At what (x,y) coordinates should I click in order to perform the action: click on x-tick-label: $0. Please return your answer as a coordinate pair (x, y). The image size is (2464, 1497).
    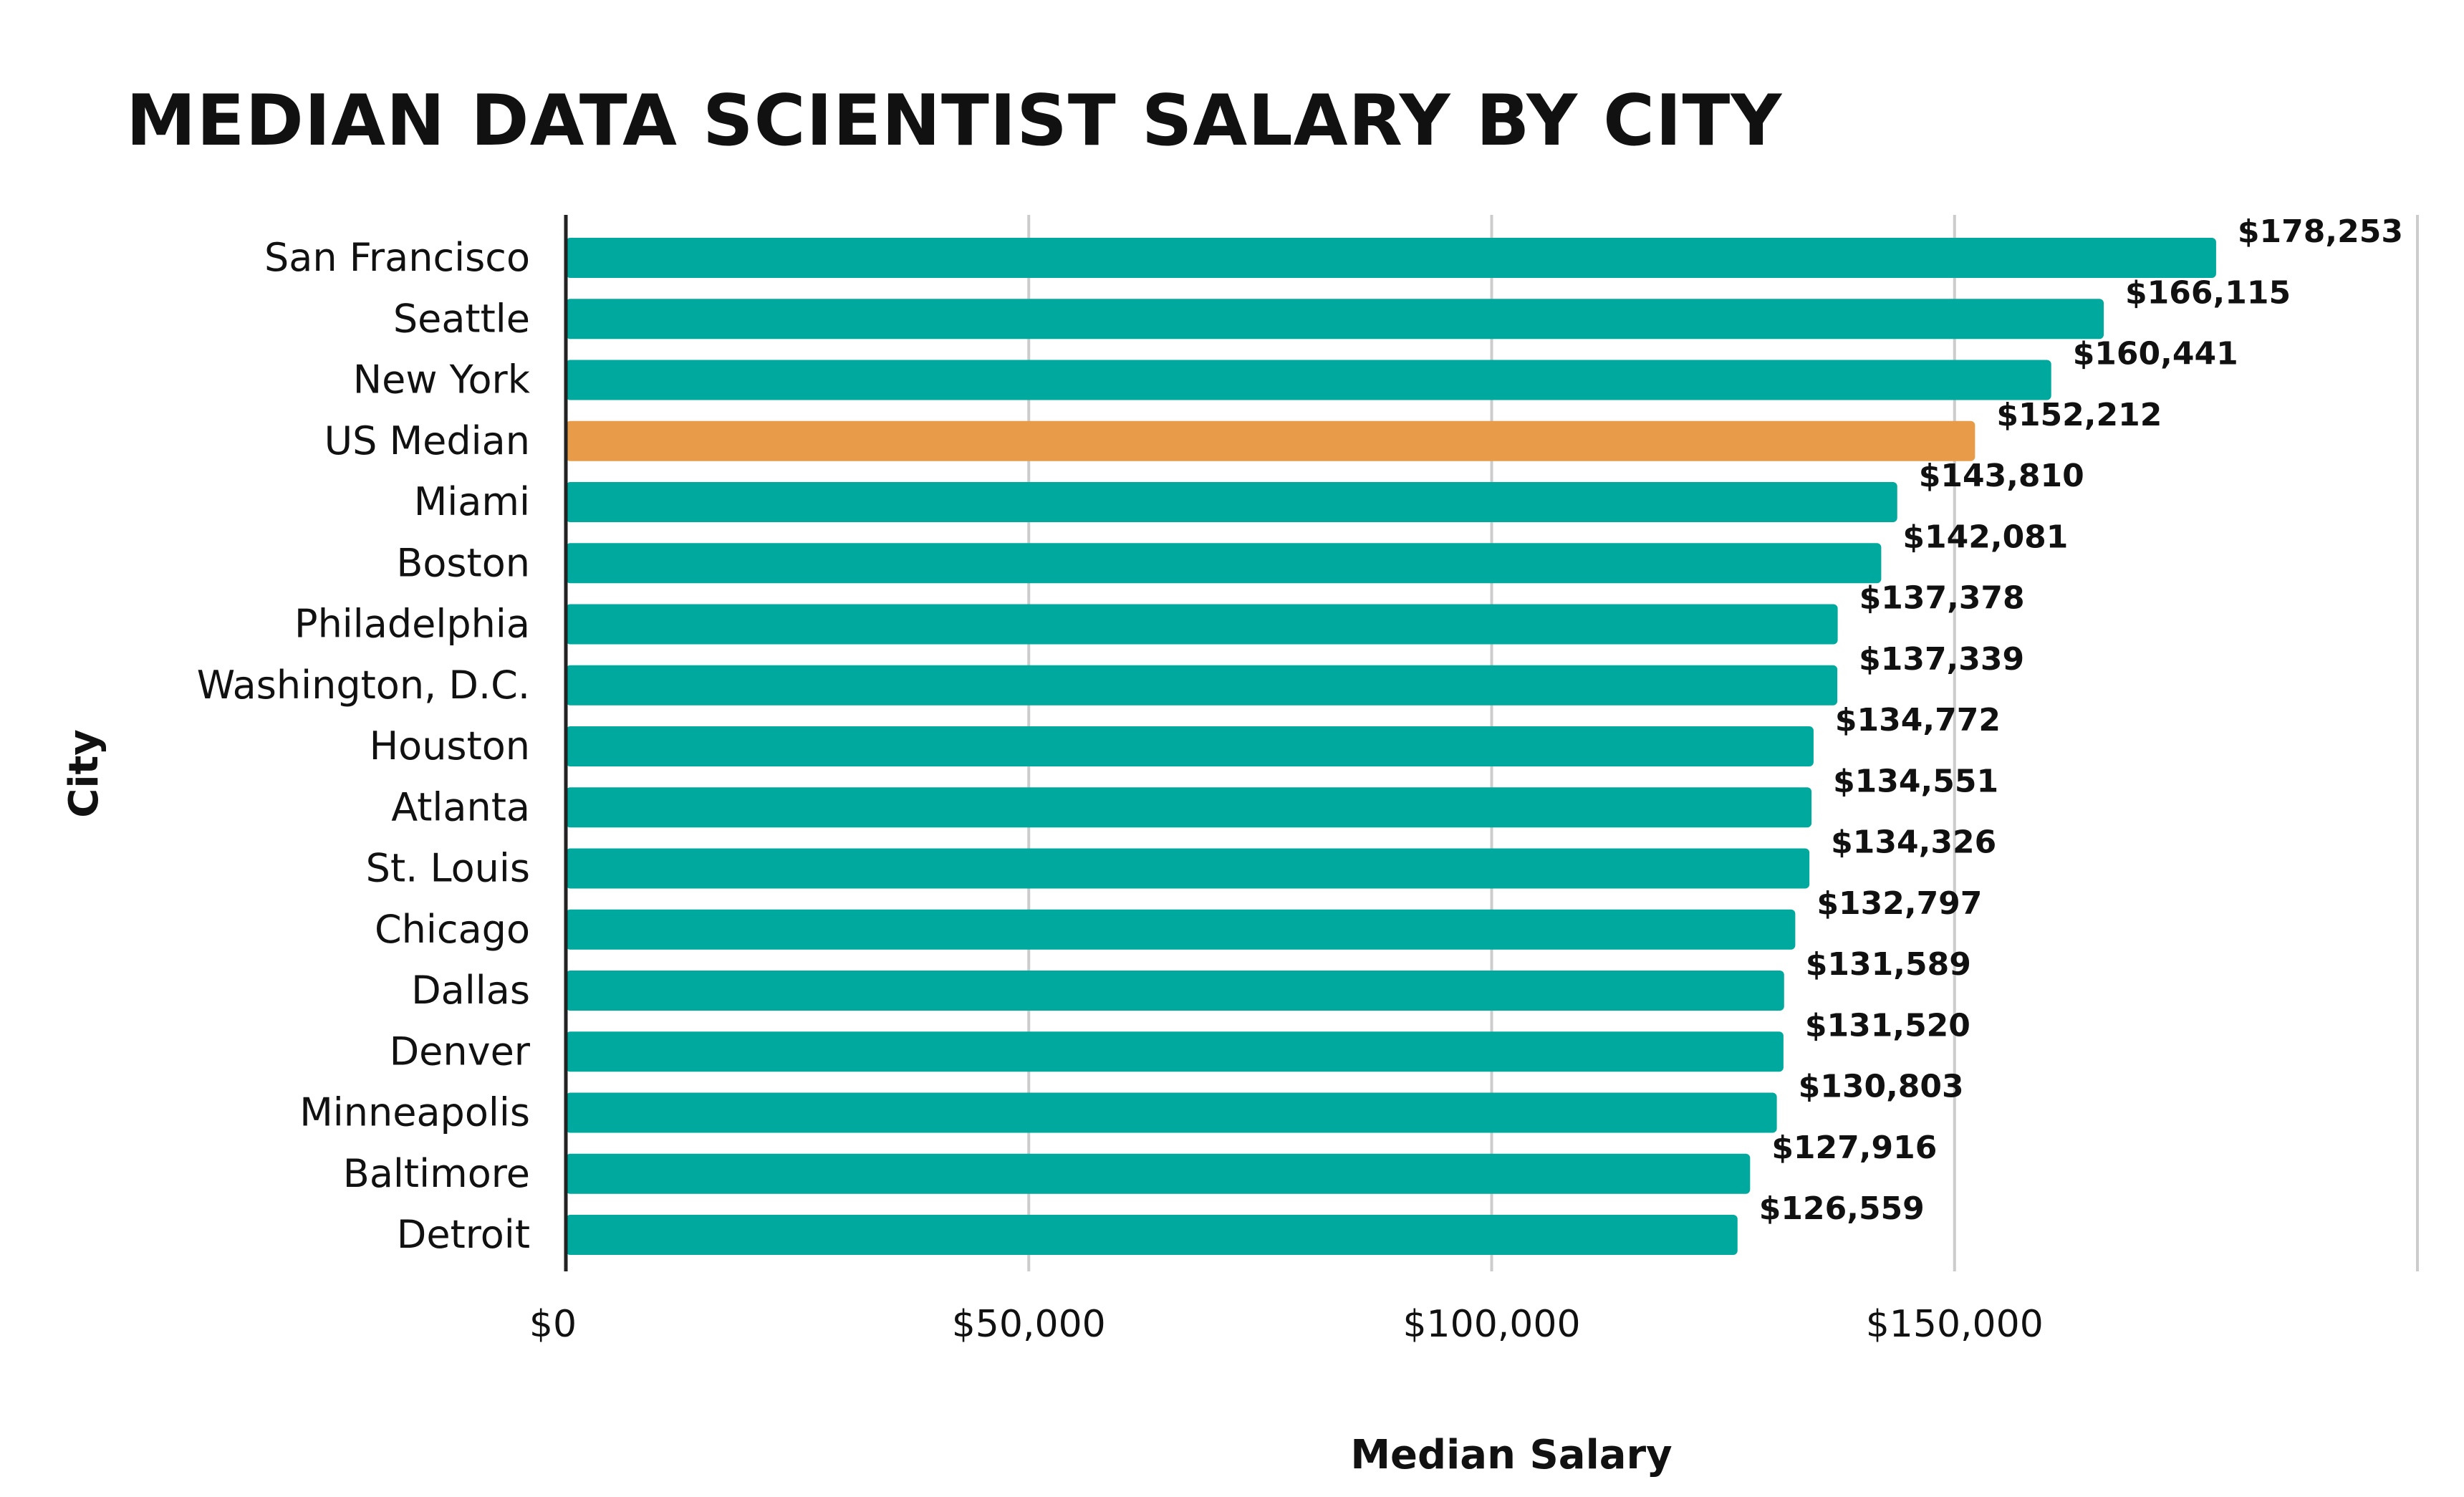
    Looking at the image, I should click on (553, 1324).